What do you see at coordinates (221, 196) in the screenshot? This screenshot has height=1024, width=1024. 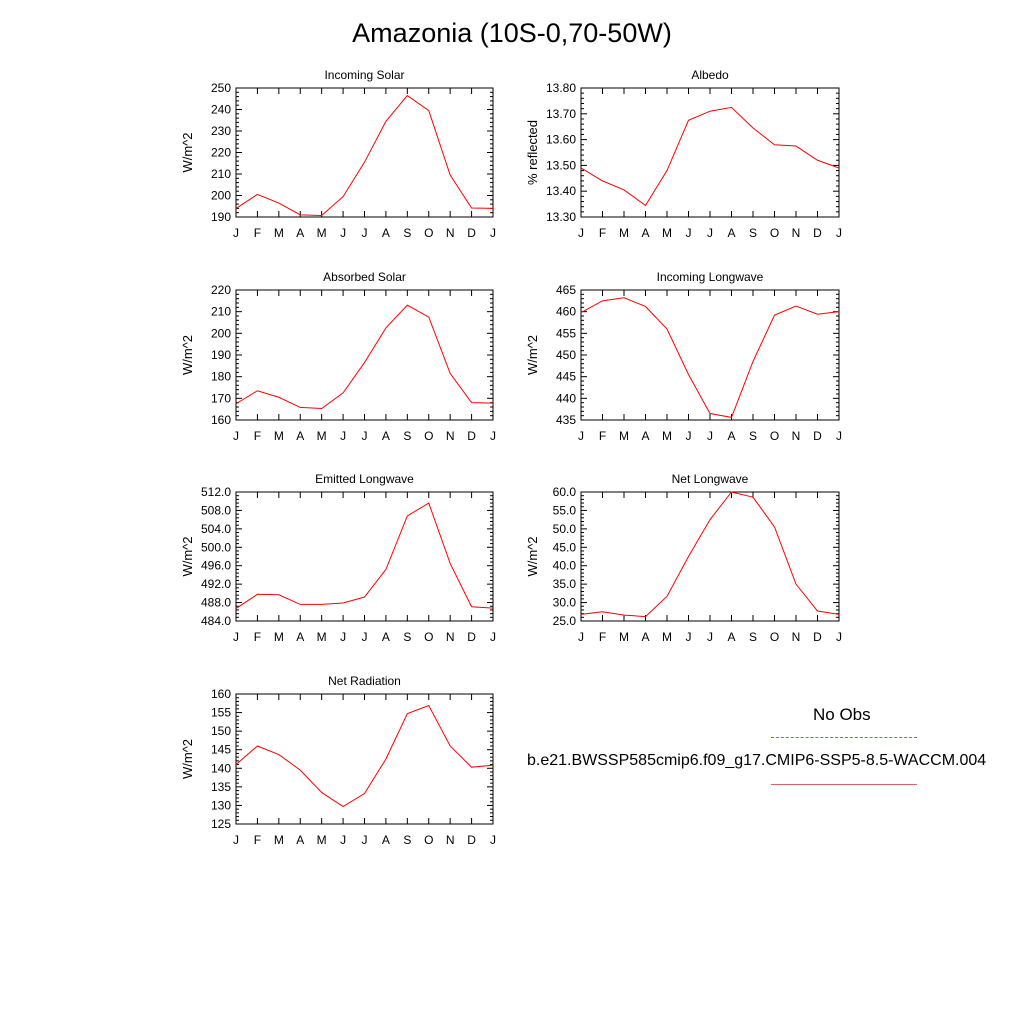 I see `y-tick-label: 200` at bounding box center [221, 196].